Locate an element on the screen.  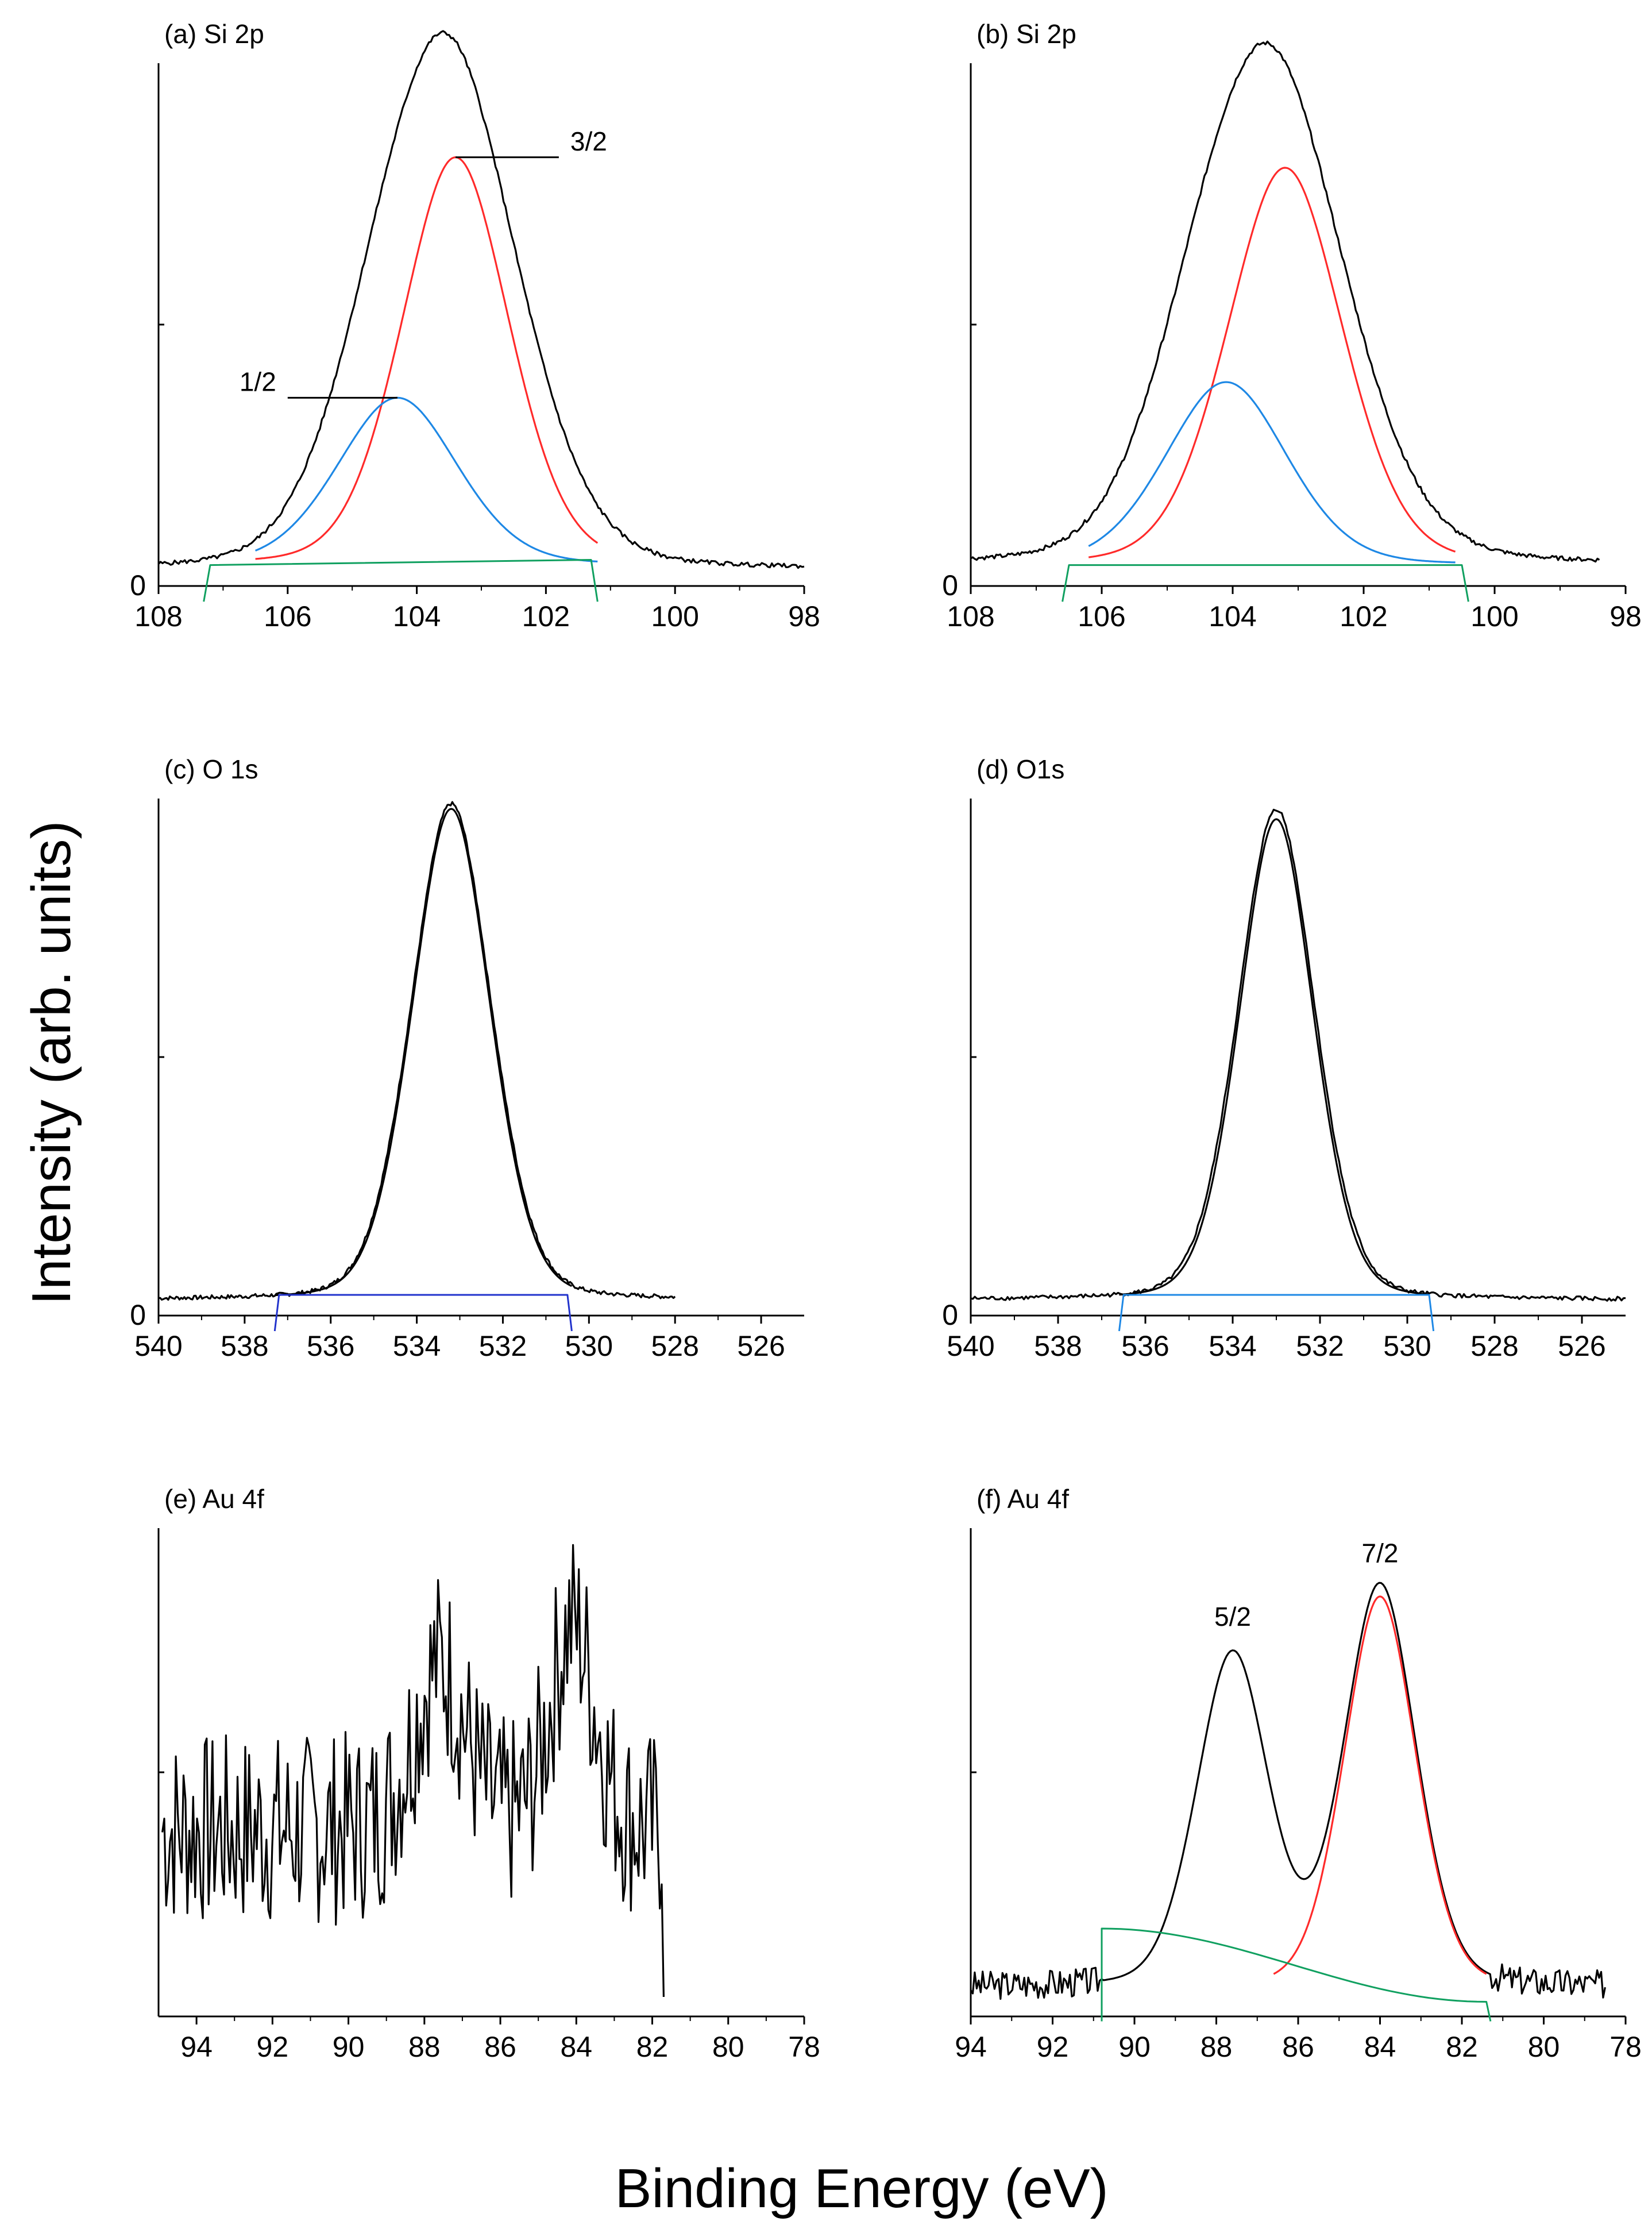
annotation-label: 1/2 is located at coordinates (258, 381).